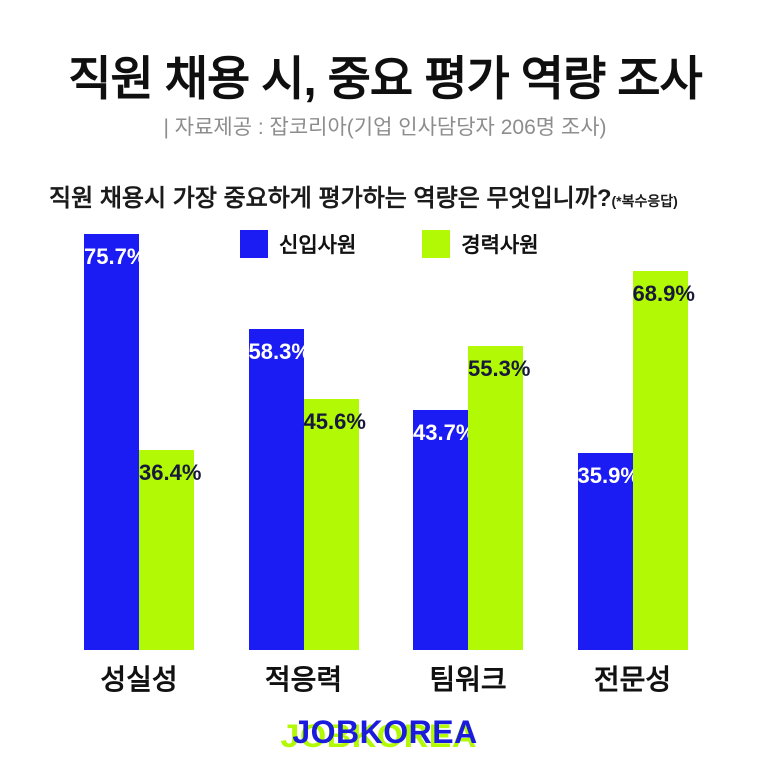  What do you see at coordinates (115, 442) in the screenshot?
I see `bar-new-employee: 75.7%` at bounding box center [115, 442].